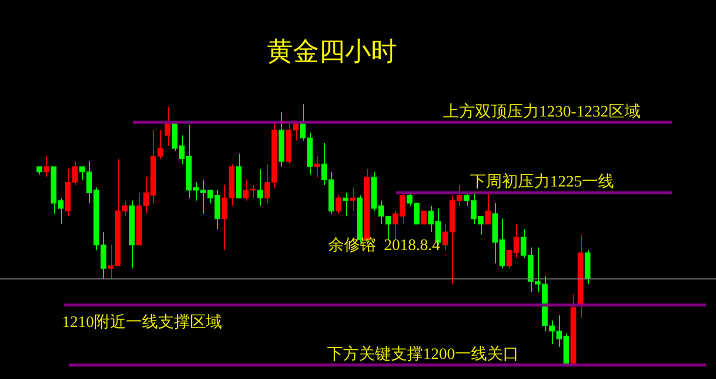 Image resolution: width=716 pixels, height=379 pixels. What do you see at coordinates (384, 246) in the screenshot?
I see `annotation: 余修镕 2018.8.4` at bounding box center [384, 246].